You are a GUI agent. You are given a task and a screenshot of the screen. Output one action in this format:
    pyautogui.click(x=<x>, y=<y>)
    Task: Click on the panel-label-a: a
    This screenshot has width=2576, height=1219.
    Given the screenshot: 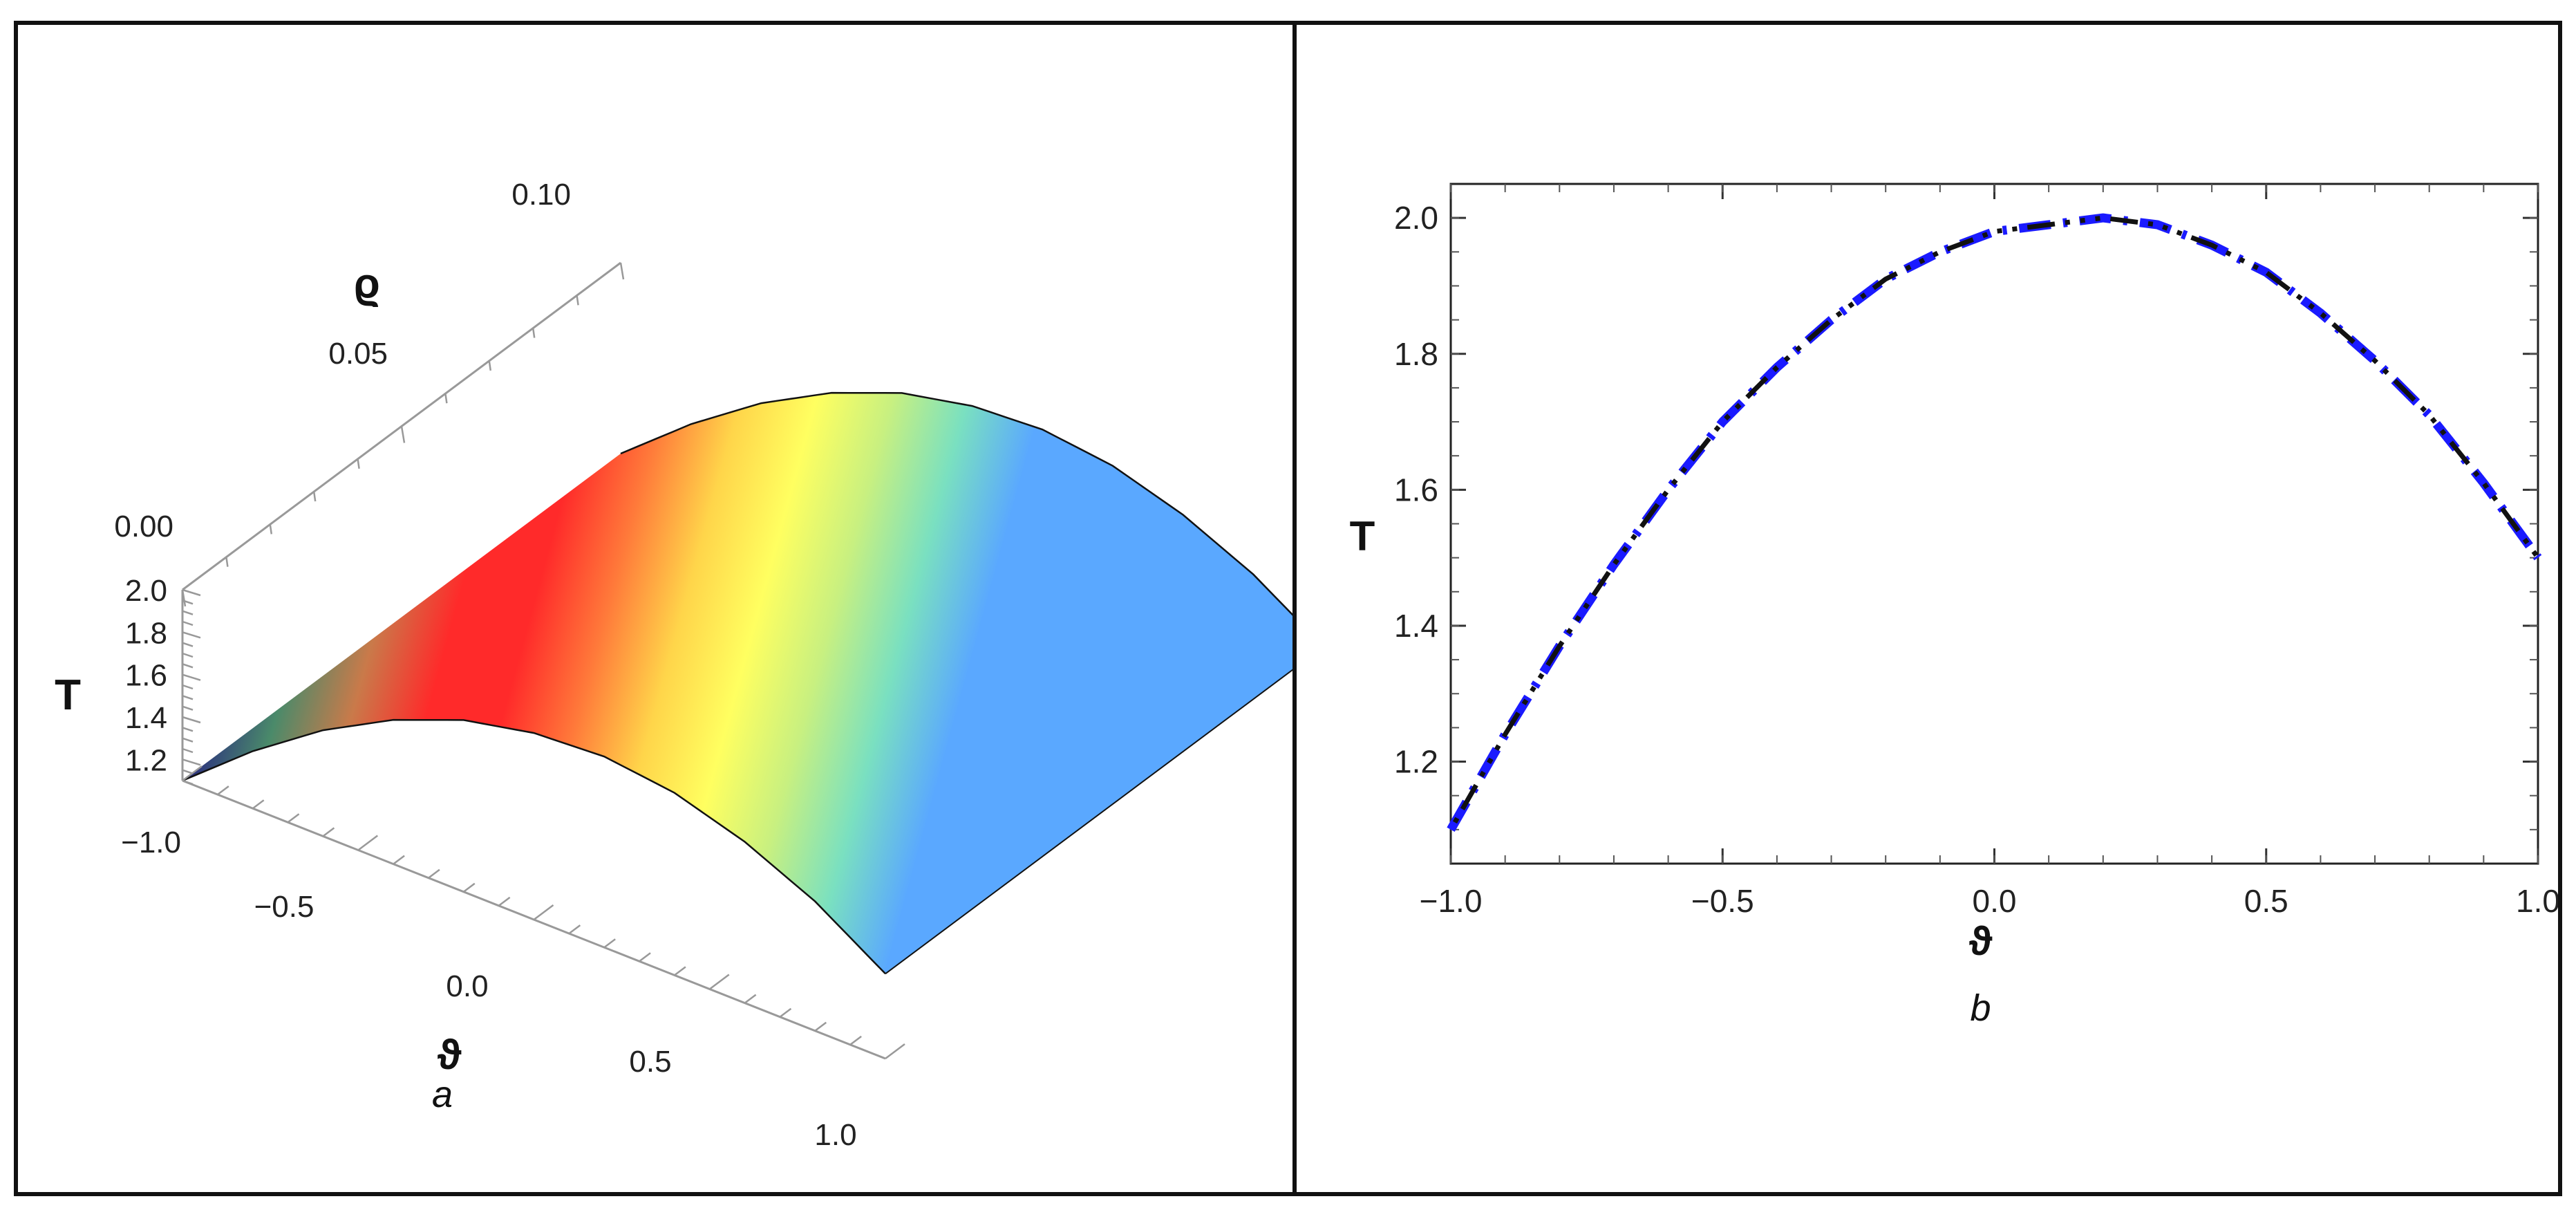 What is the action you would take?
    pyautogui.click(x=442, y=1094)
    